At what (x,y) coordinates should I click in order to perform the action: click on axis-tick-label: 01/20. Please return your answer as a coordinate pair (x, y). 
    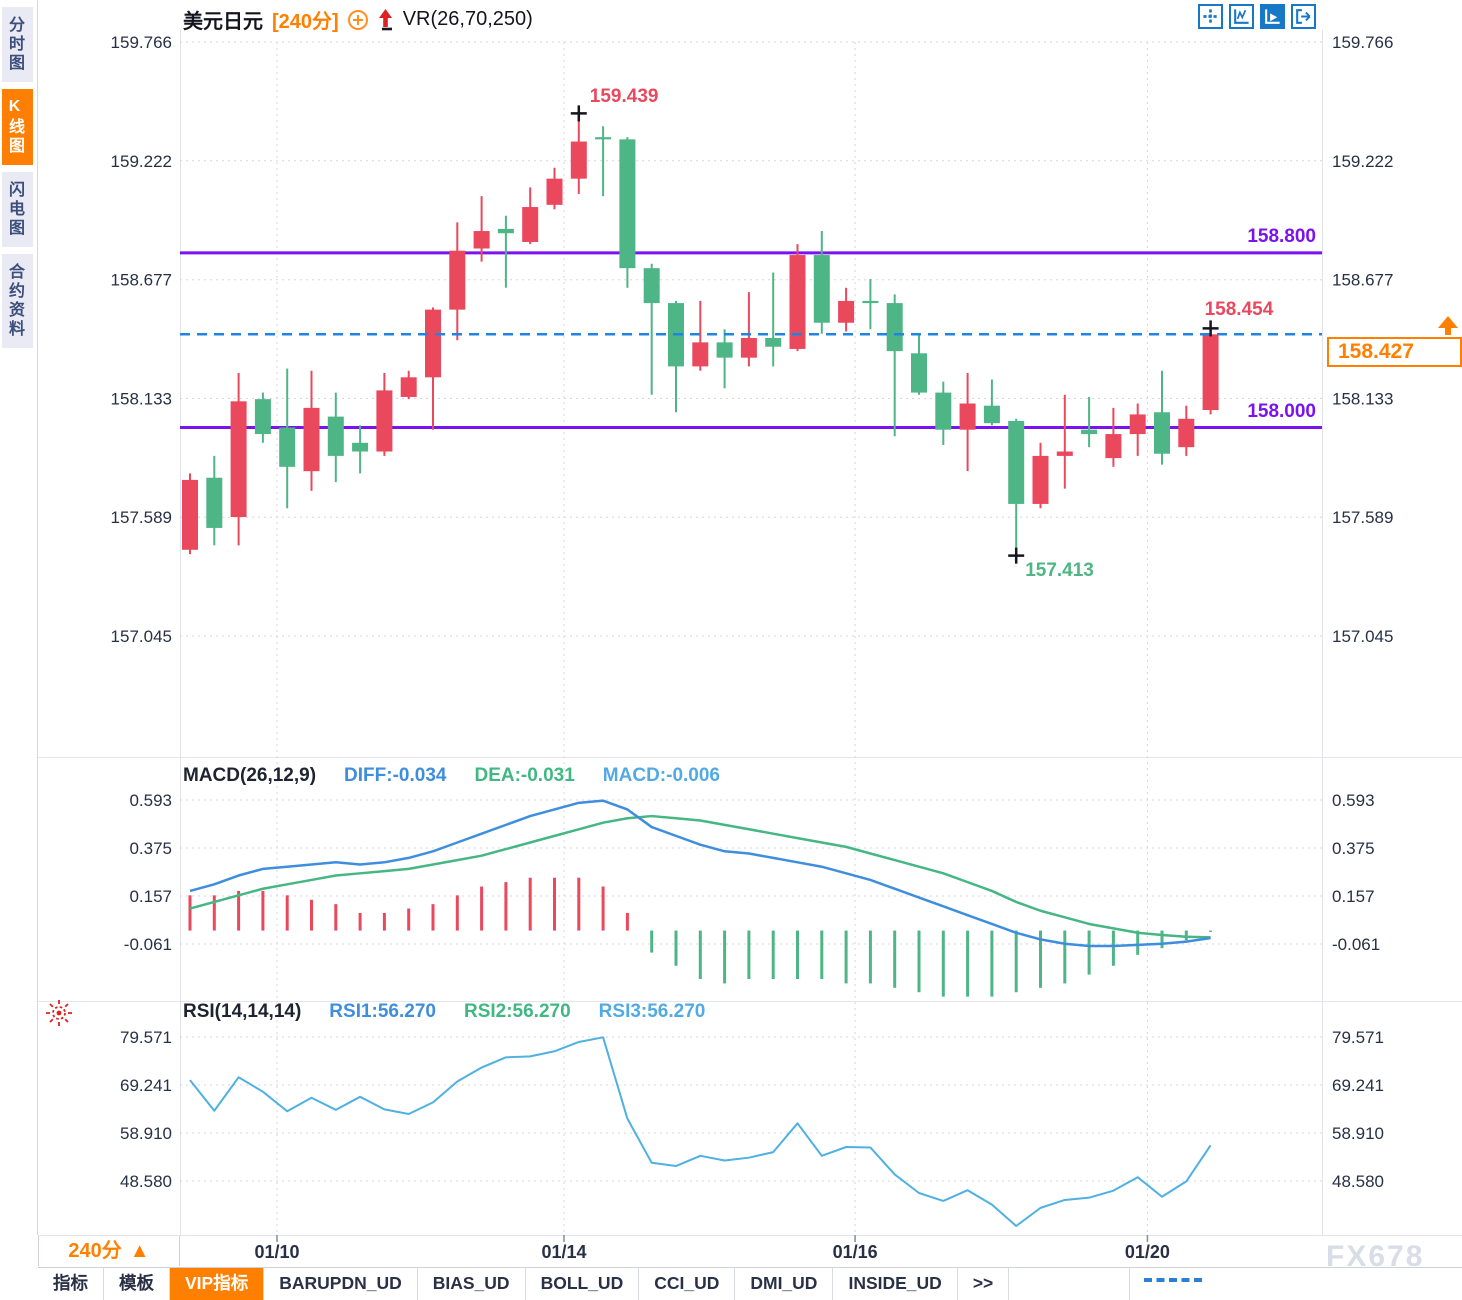
    Looking at the image, I should click on (1147, 1252).